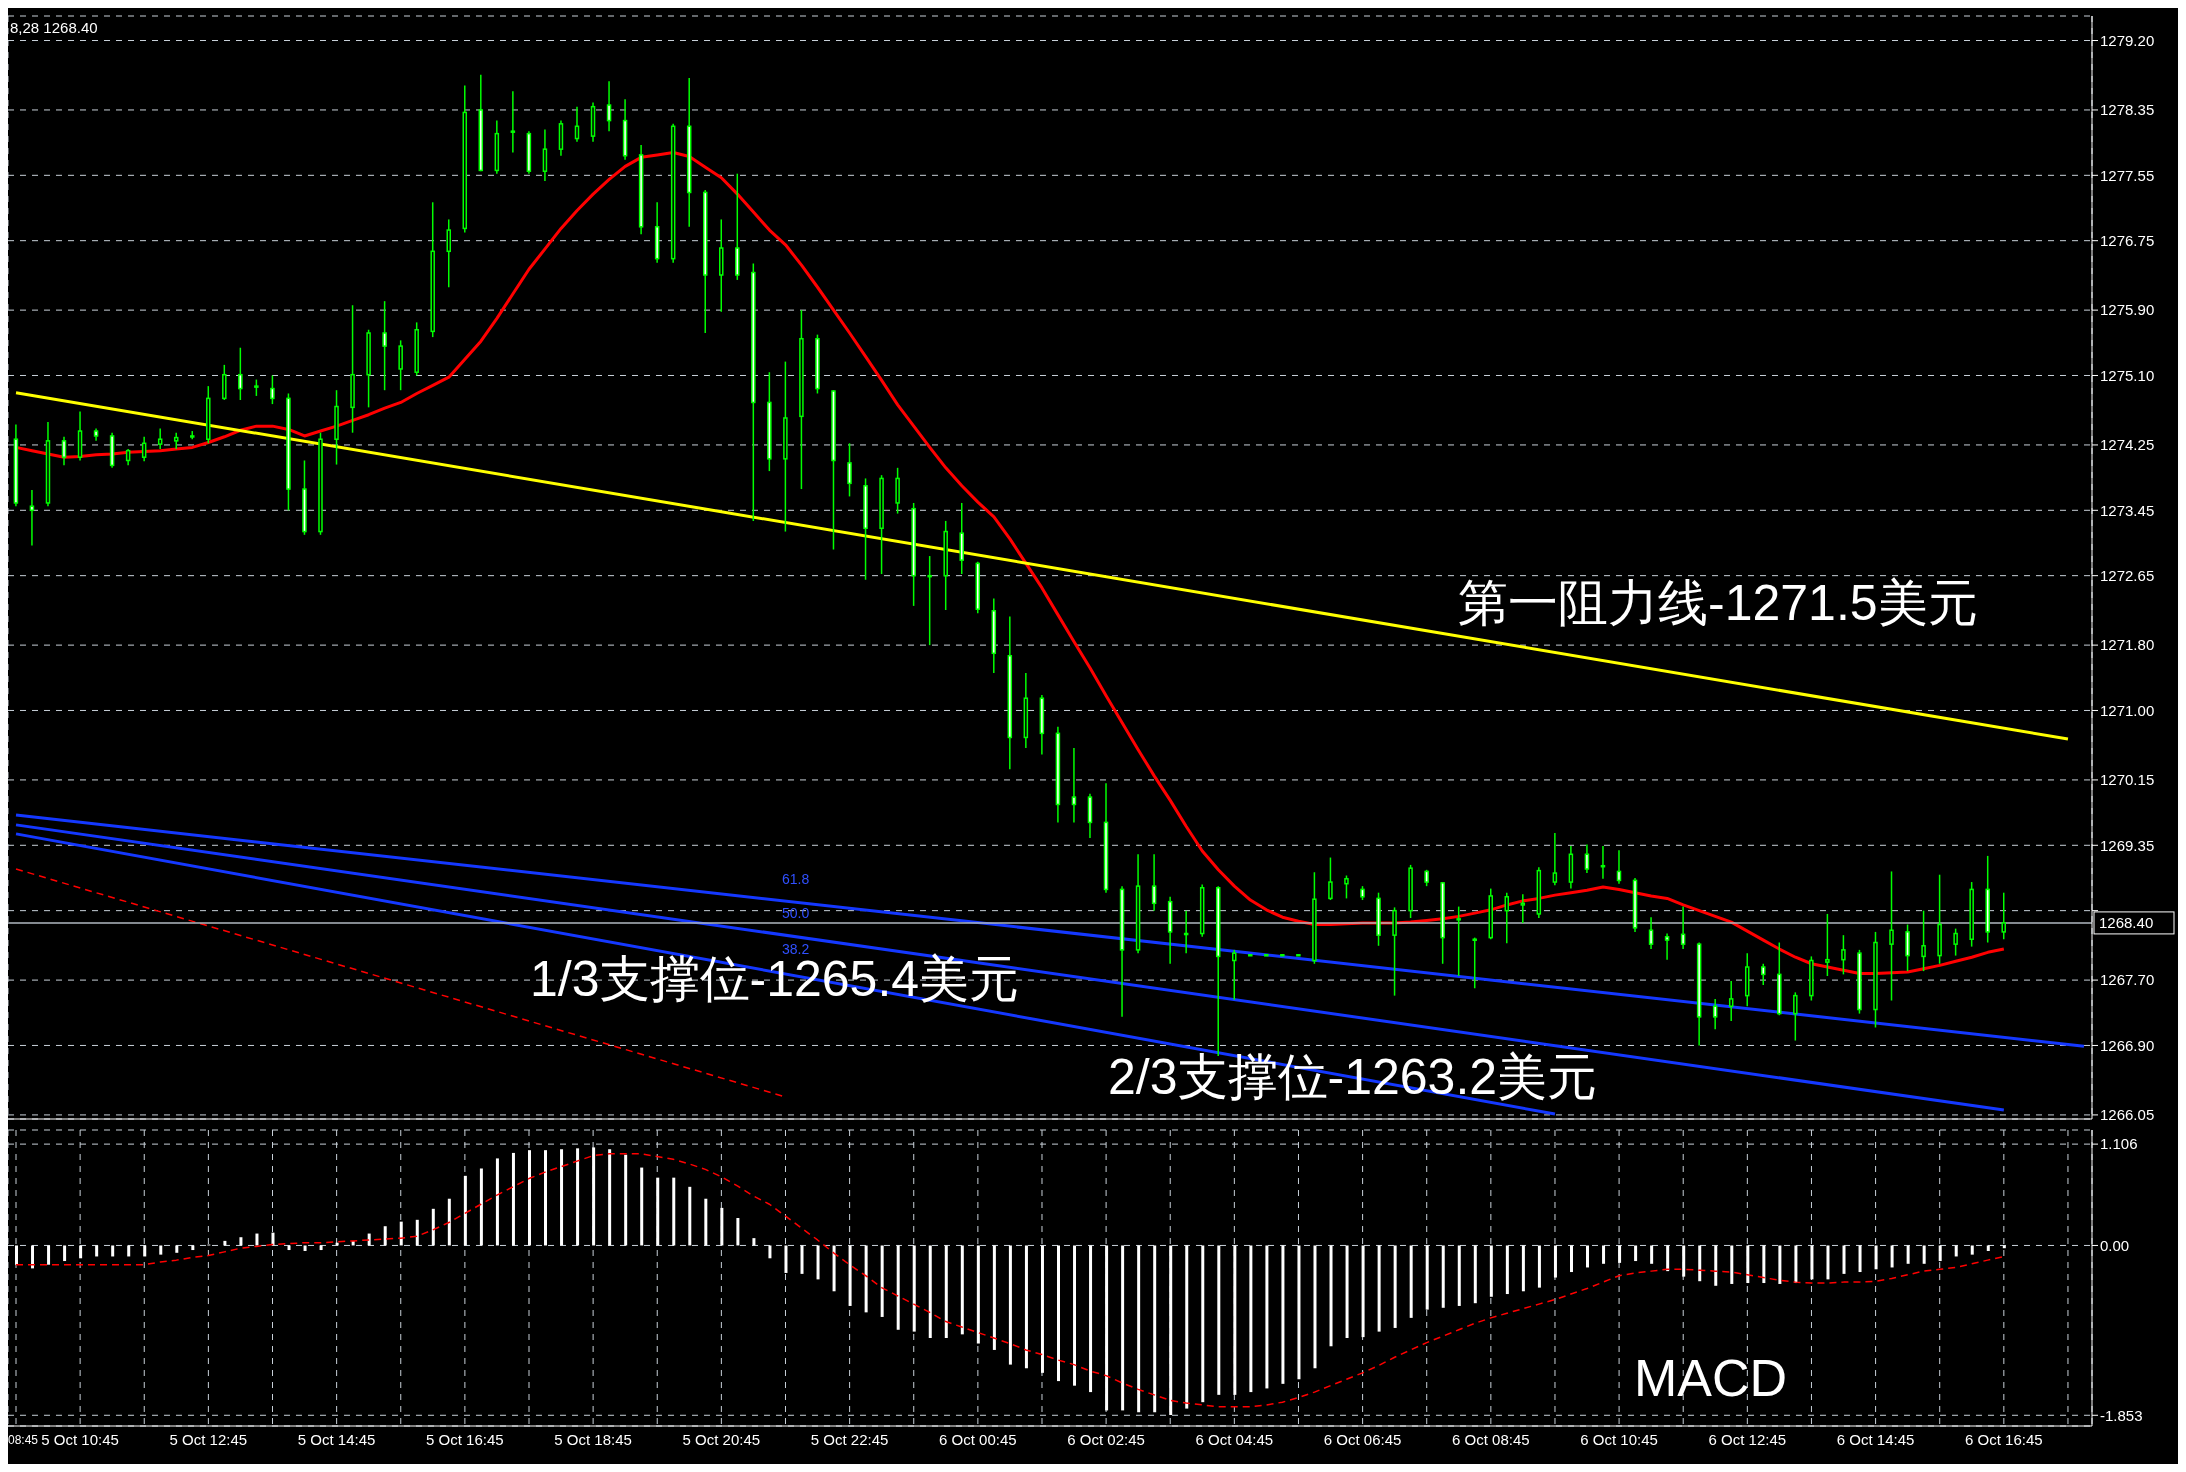  Describe the element at coordinates (1491, 1439) in the screenshot. I see `x-tick-label: 6 Oct 08:45` at that location.